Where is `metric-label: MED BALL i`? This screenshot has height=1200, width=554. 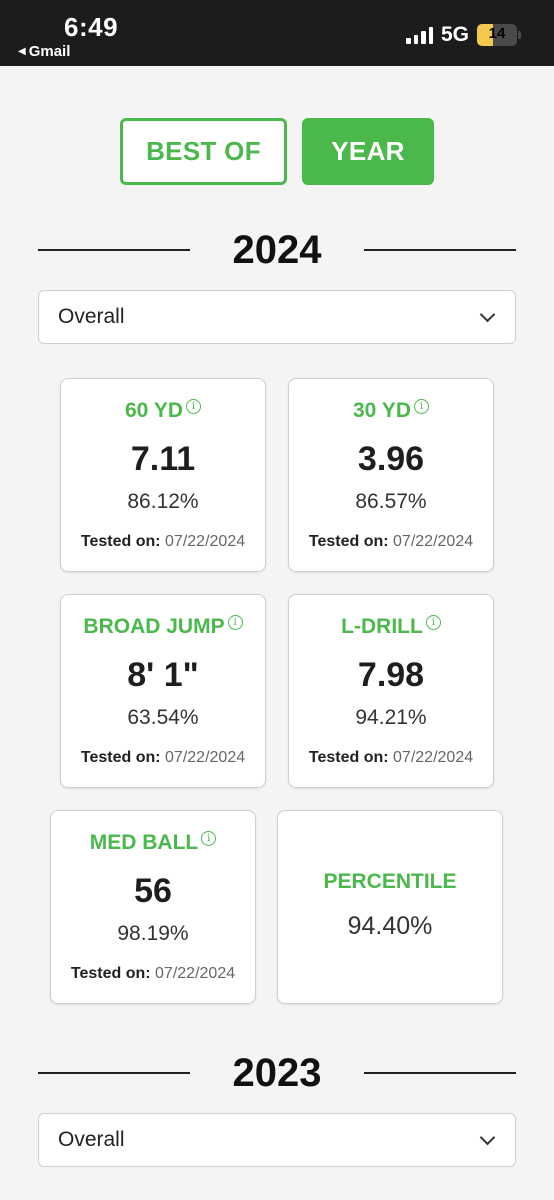 metric-label: MED BALL i is located at coordinates (153, 843).